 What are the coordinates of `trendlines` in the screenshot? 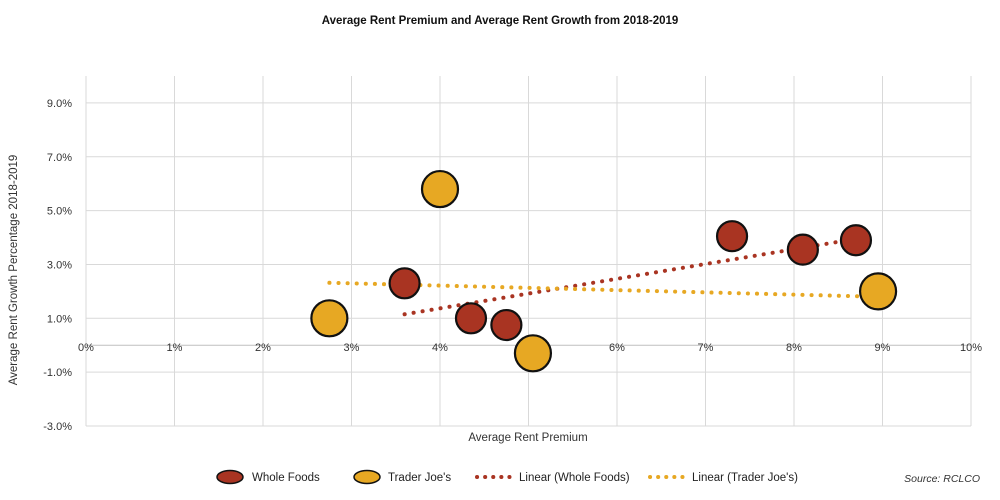 It's located at (604, 276).